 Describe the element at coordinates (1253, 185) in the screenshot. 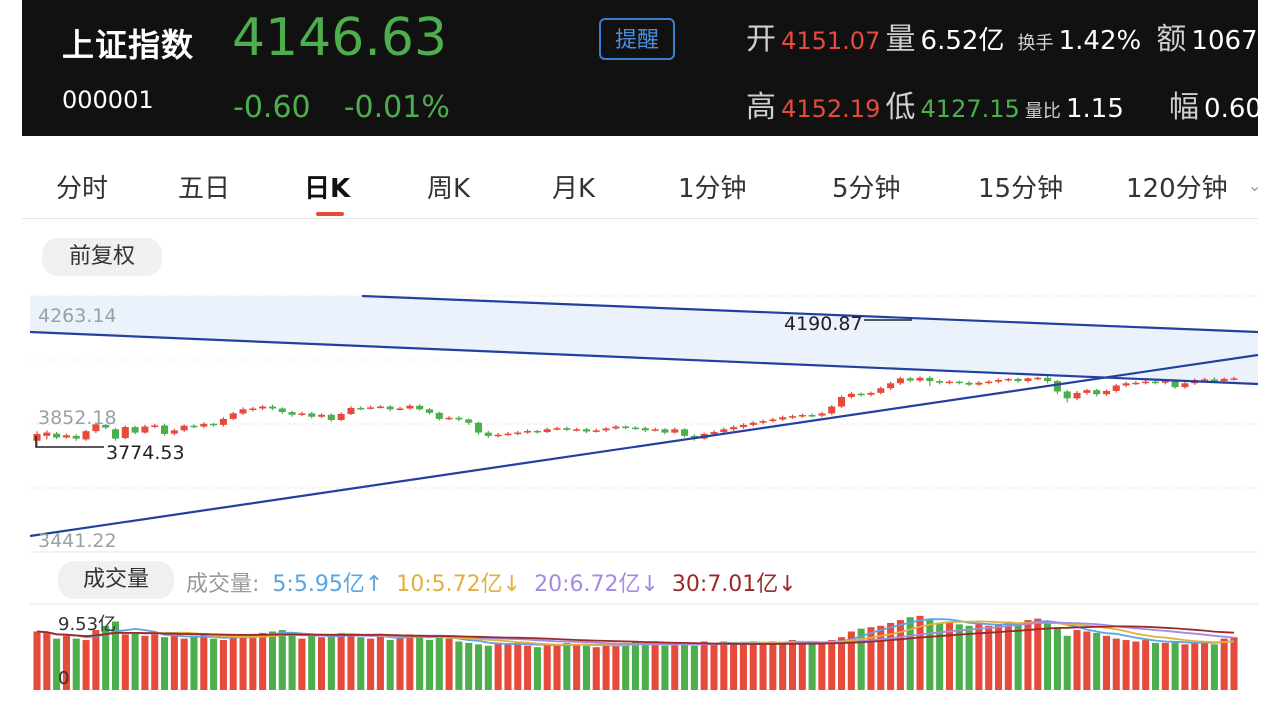

I see `chevron-down-icon: ⌄` at that location.